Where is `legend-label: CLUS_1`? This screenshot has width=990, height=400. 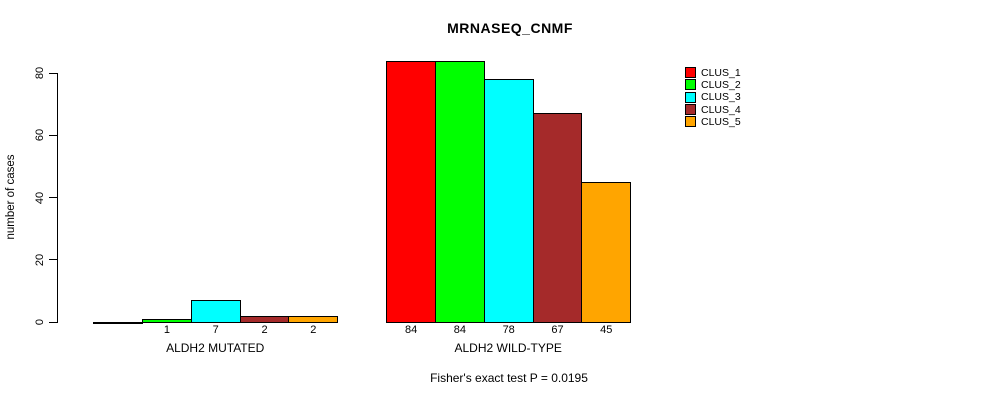
legend-label: CLUS_1 is located at coordinates (721, 72).